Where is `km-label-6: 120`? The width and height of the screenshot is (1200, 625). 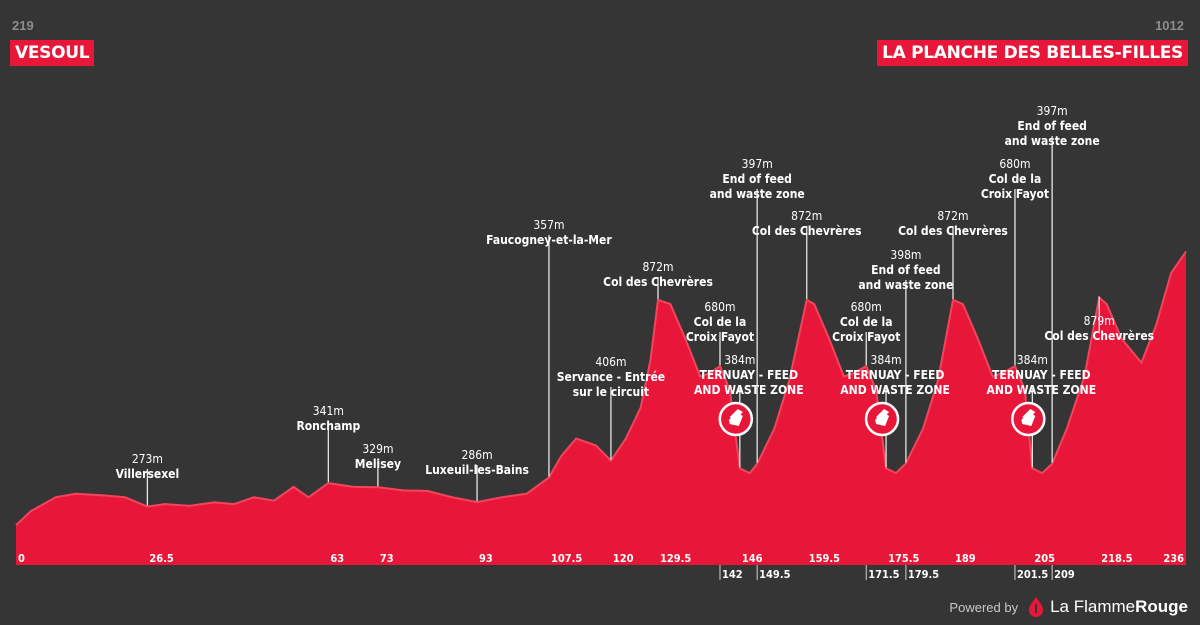
km-label-6: 120 is located at coordinates (623, 558).